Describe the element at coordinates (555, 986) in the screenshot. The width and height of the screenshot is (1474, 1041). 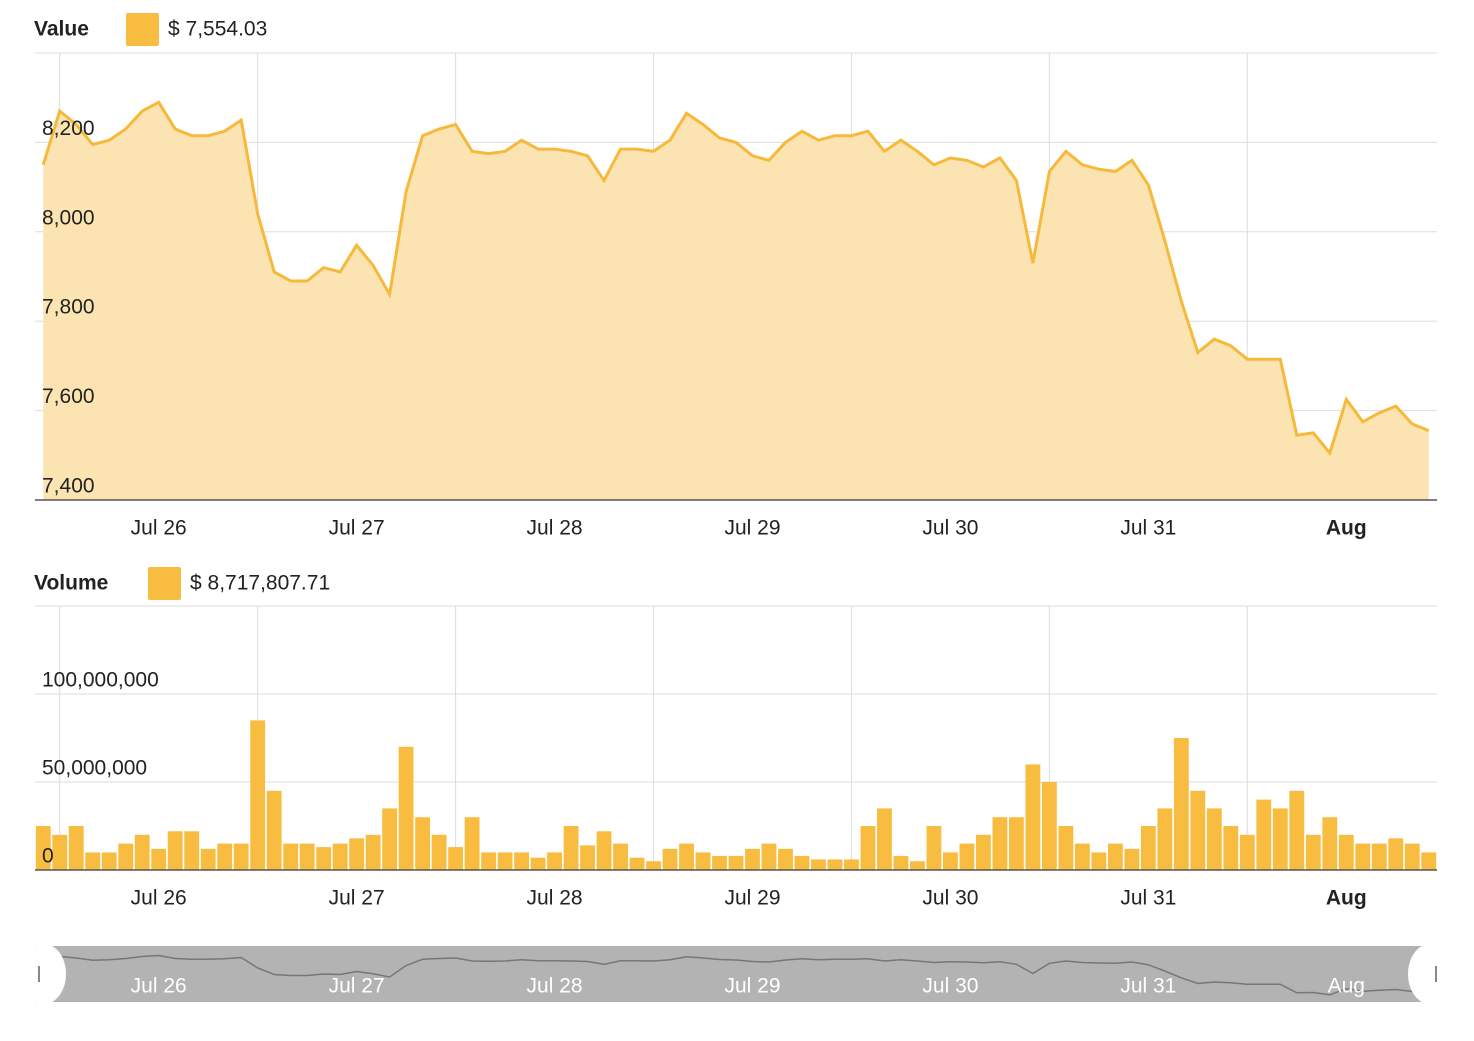
I see `navigator-label: Jul 28` at that location.